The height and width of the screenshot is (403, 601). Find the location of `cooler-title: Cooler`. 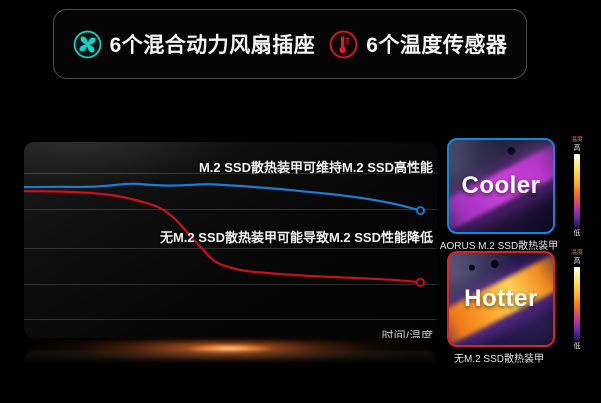

cooler-title: Cooler is located at coordinates (501, 185).